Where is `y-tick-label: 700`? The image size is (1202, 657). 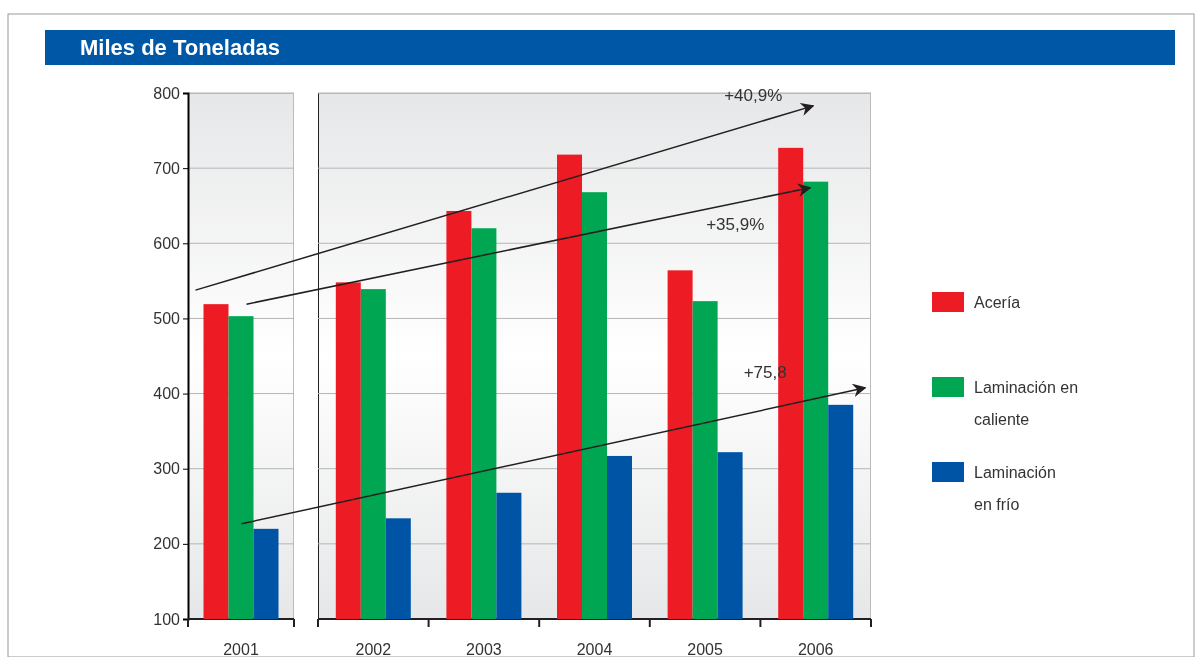
y-tick-label: 700 is located at coordinates (167, 168).